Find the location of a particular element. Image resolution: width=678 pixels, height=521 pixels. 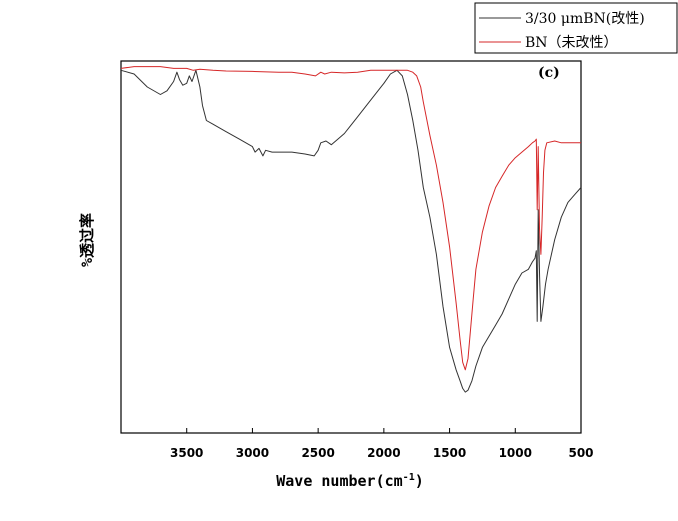

legend-label-0: 3/30 μmBN(改性) is located at coordinates (585, 19).